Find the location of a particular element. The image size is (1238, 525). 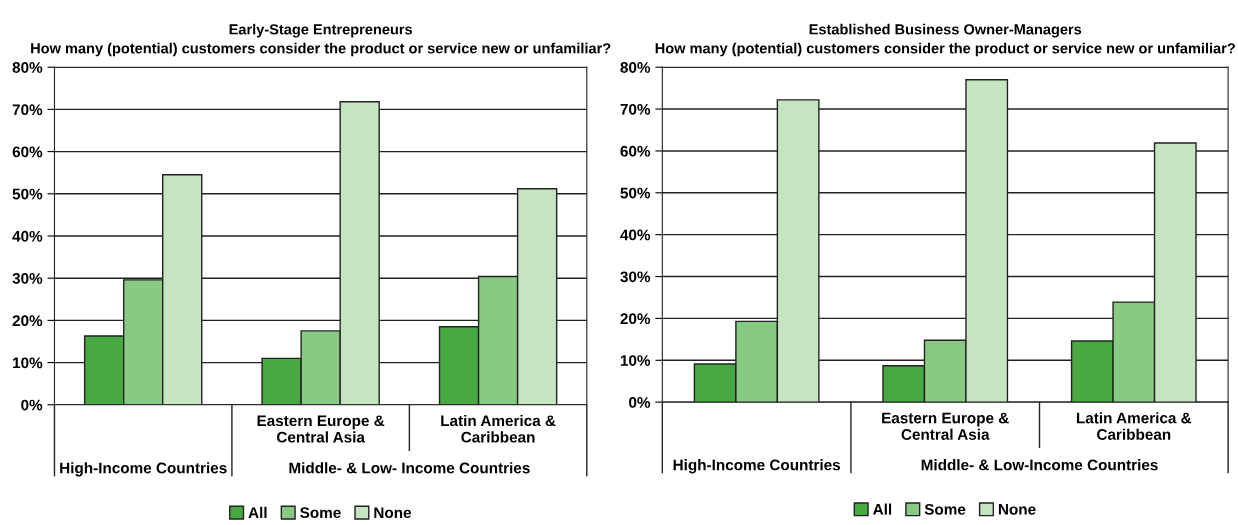

chart-title: Early-Stage Entrepreneurs is located at coordinates (321, 30).